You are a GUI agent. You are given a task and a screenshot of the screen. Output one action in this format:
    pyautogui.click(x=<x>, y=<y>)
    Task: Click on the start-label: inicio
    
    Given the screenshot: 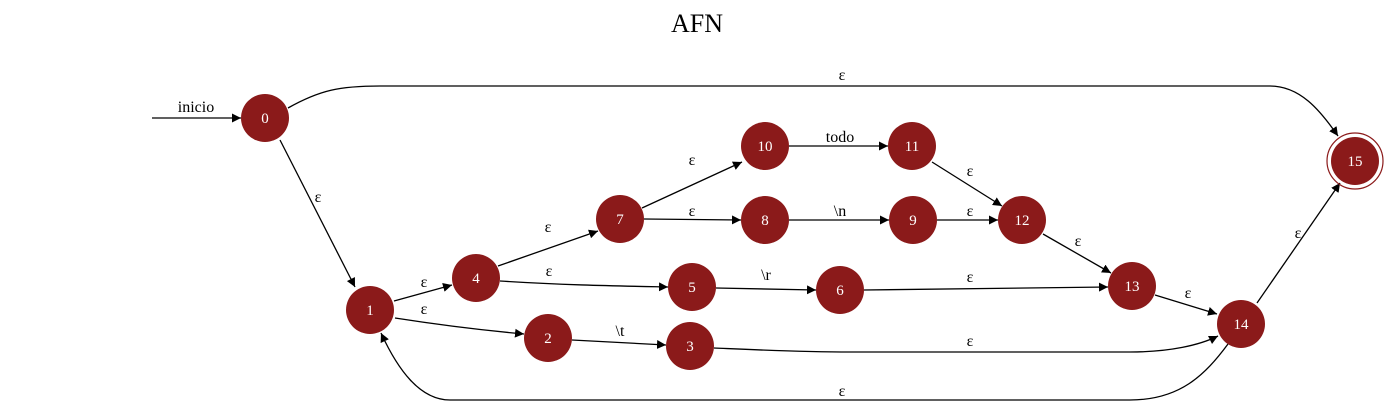 What is the action you would take?
    pyautogui.click(x=196, y=107)
    